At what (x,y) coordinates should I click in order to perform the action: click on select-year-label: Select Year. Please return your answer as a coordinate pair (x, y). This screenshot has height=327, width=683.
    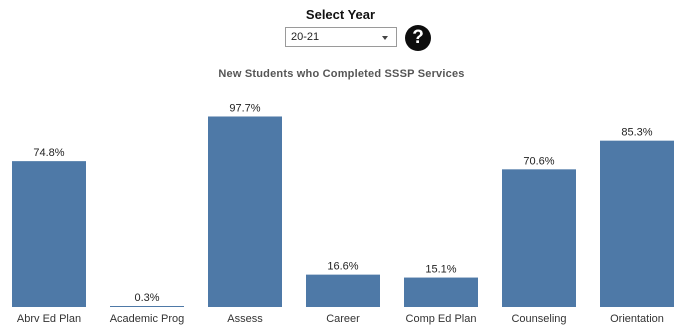
    Looking at the image, I should click on (340, 14).